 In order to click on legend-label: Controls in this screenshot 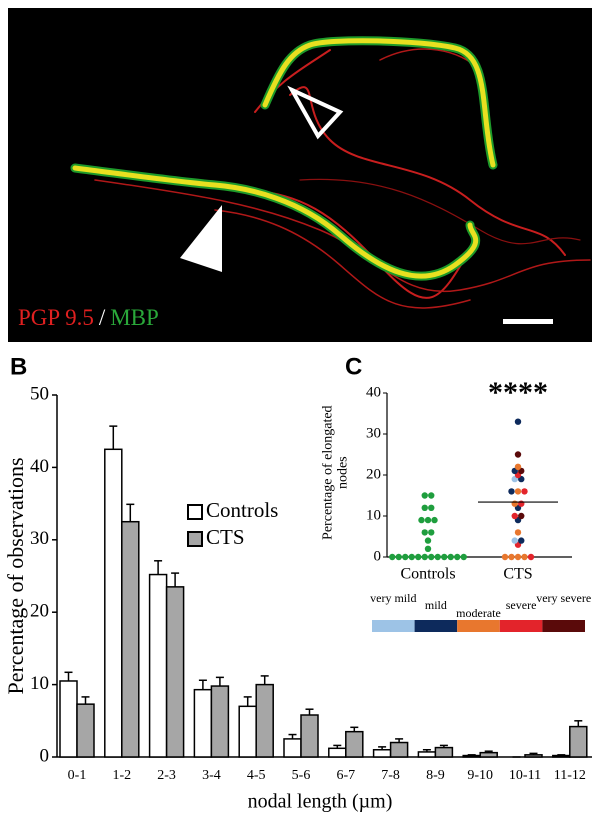, I will do `click(242, 510)`.